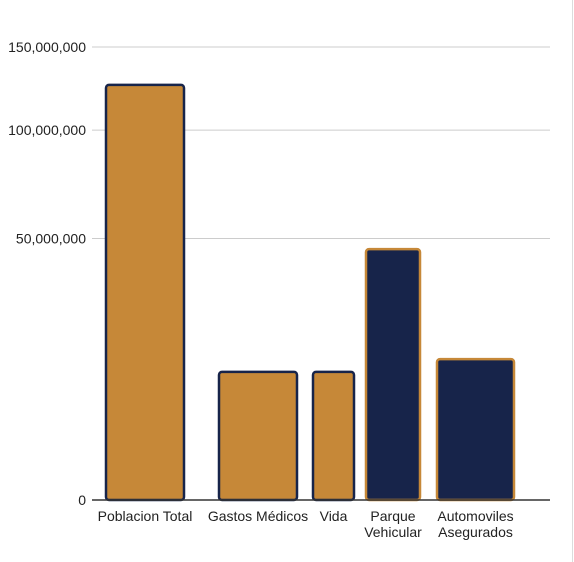 The height and width of the screenshot is (562, 574). Describe the element at coordinates (51, 238) in the screenshot. I see `y-tick-label: 50,000,000` at that location.